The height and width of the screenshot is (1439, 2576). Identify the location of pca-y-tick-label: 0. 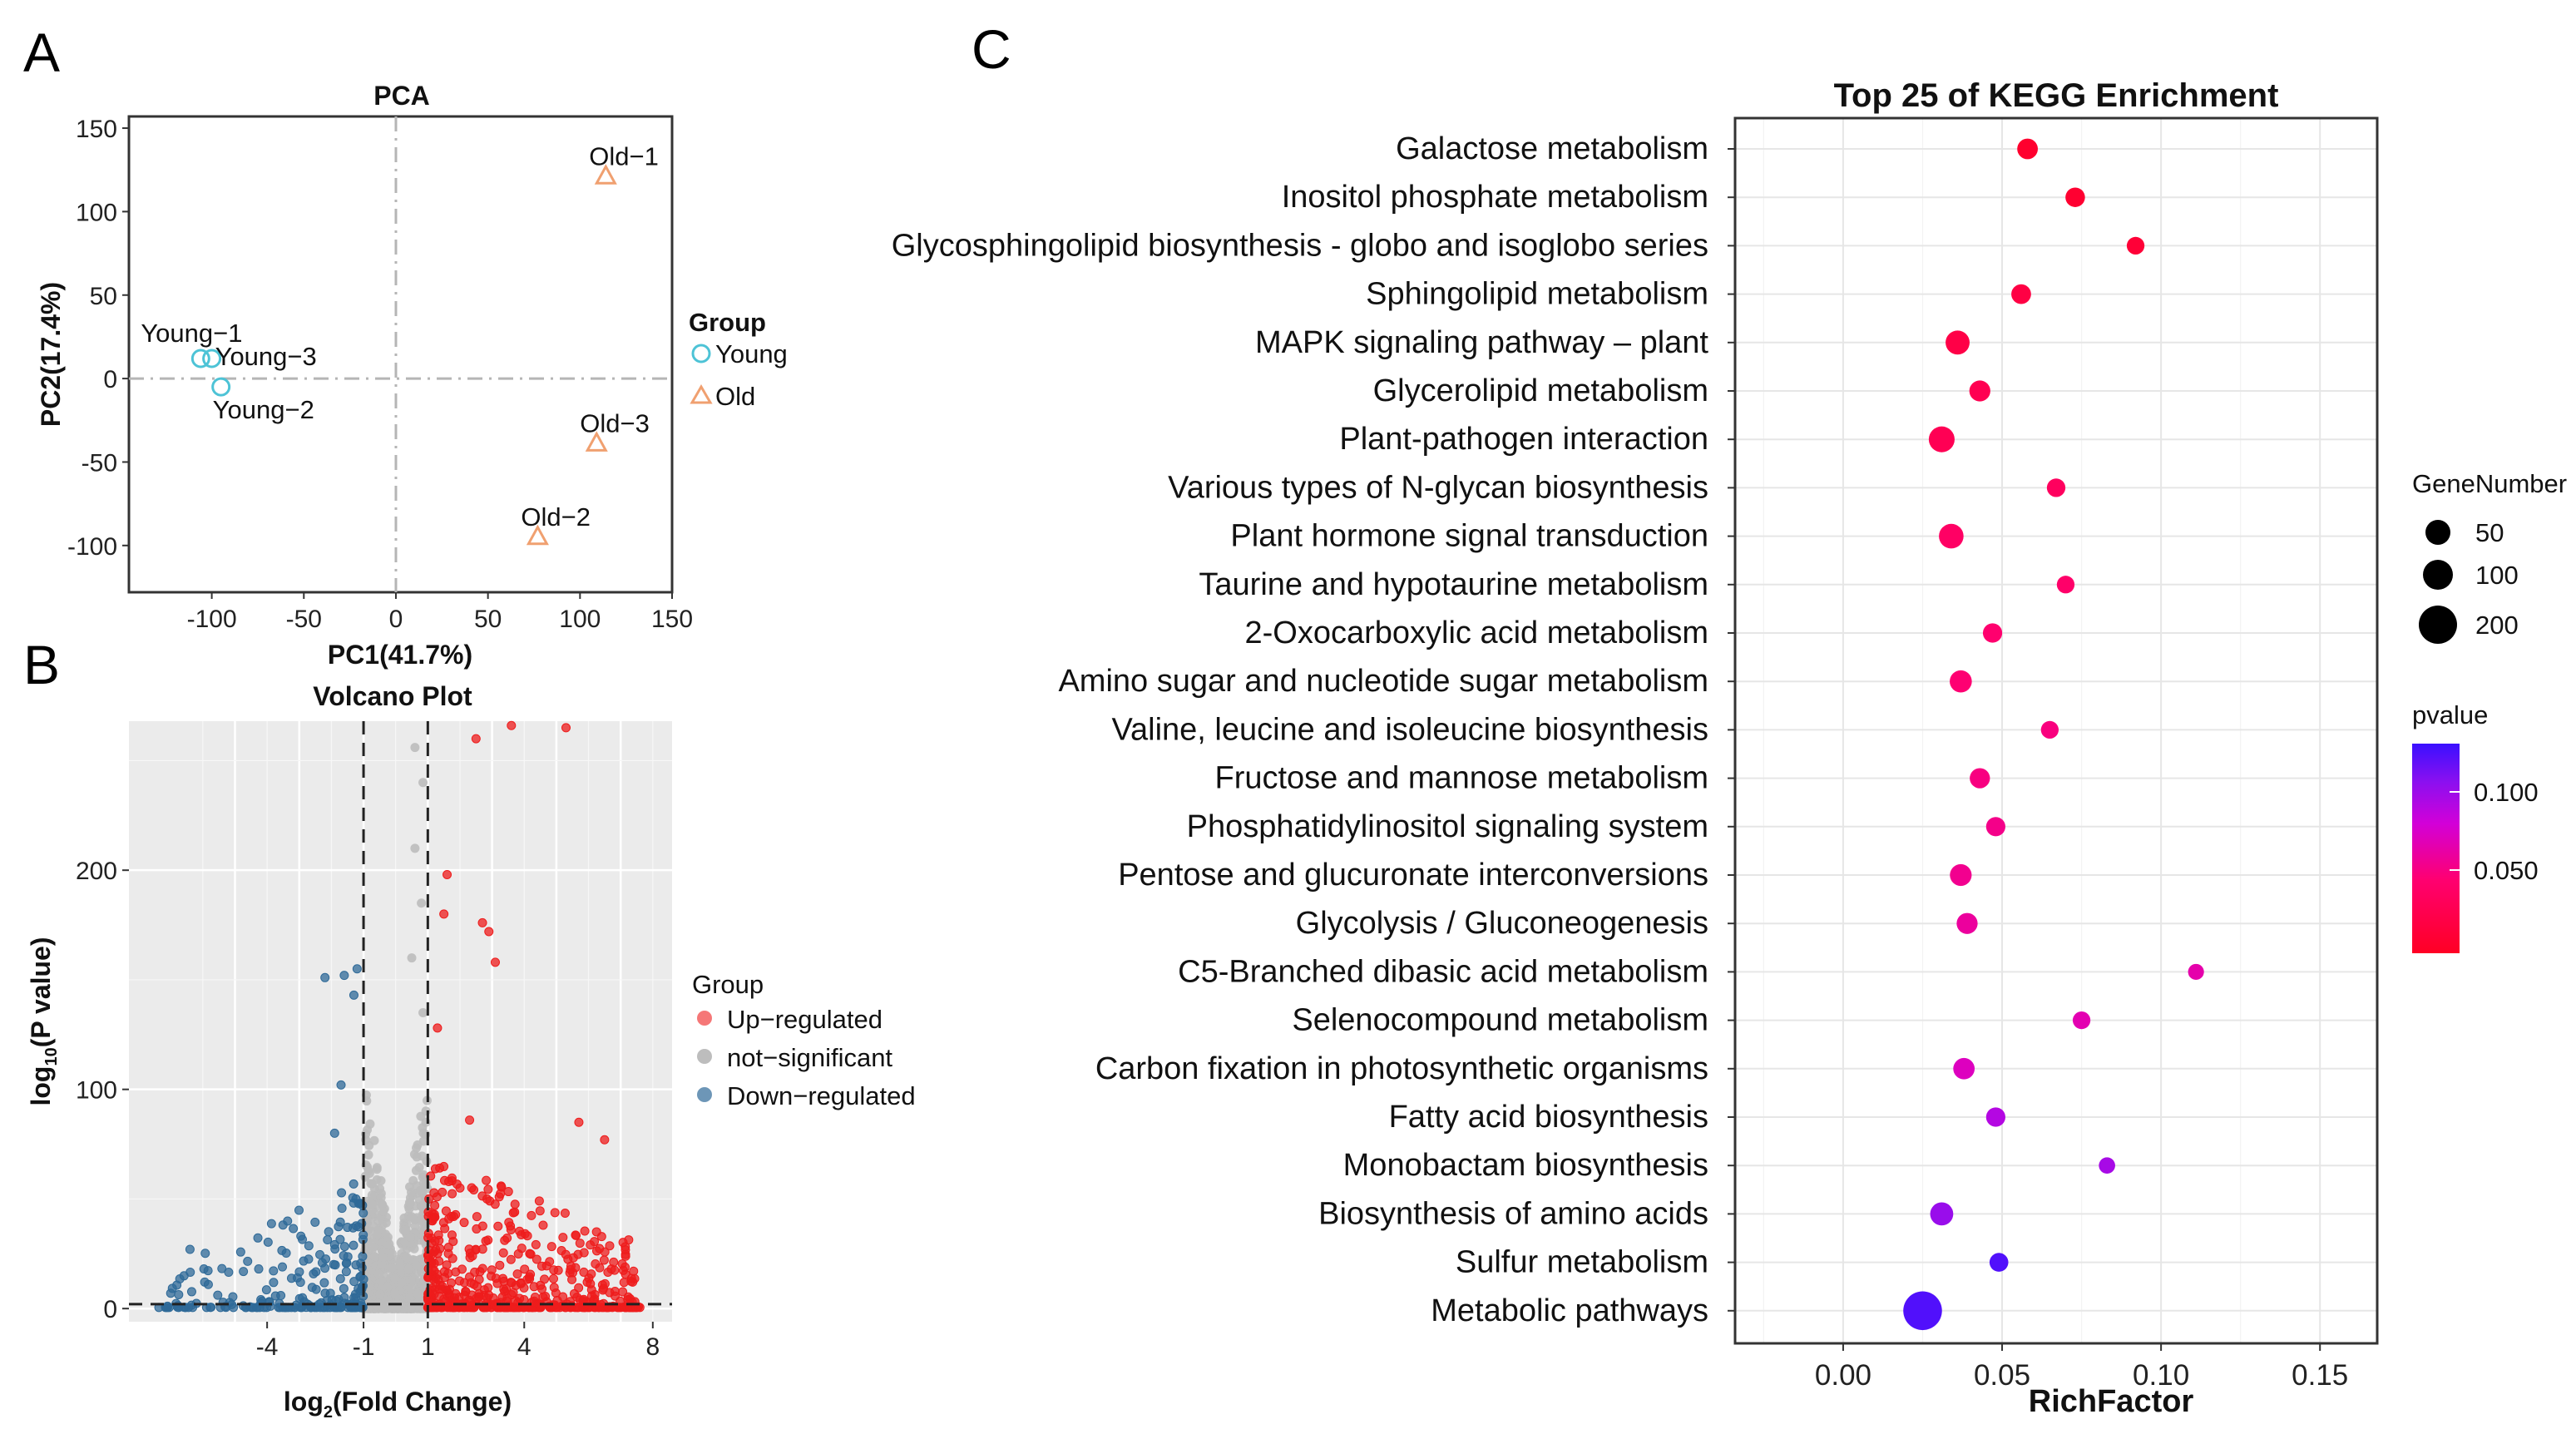
(110, 379).